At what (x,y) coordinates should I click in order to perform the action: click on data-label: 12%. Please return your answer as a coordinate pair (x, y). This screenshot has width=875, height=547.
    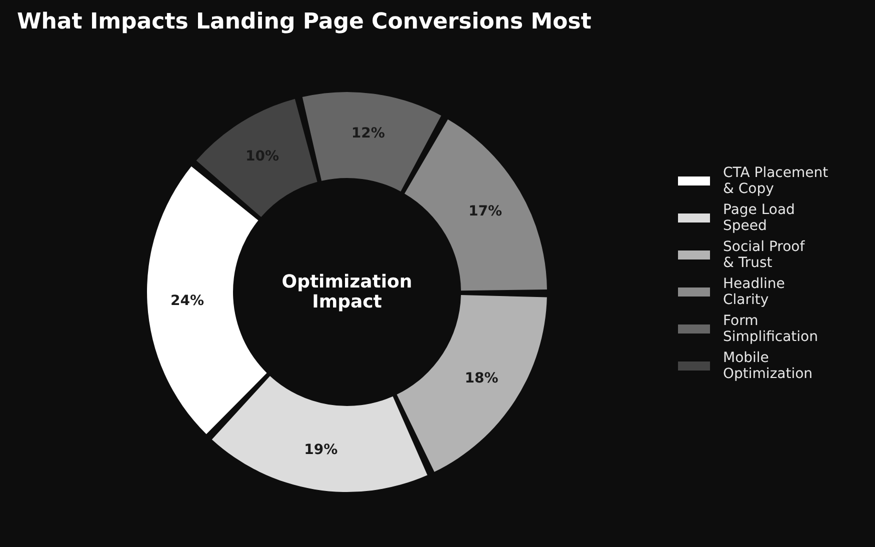
    Looking at the image, I should click on (368, 133).